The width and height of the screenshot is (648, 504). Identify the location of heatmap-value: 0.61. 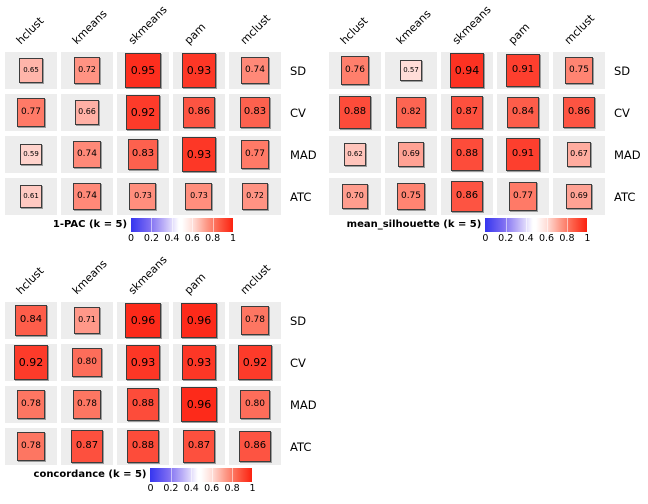
(31, 195).